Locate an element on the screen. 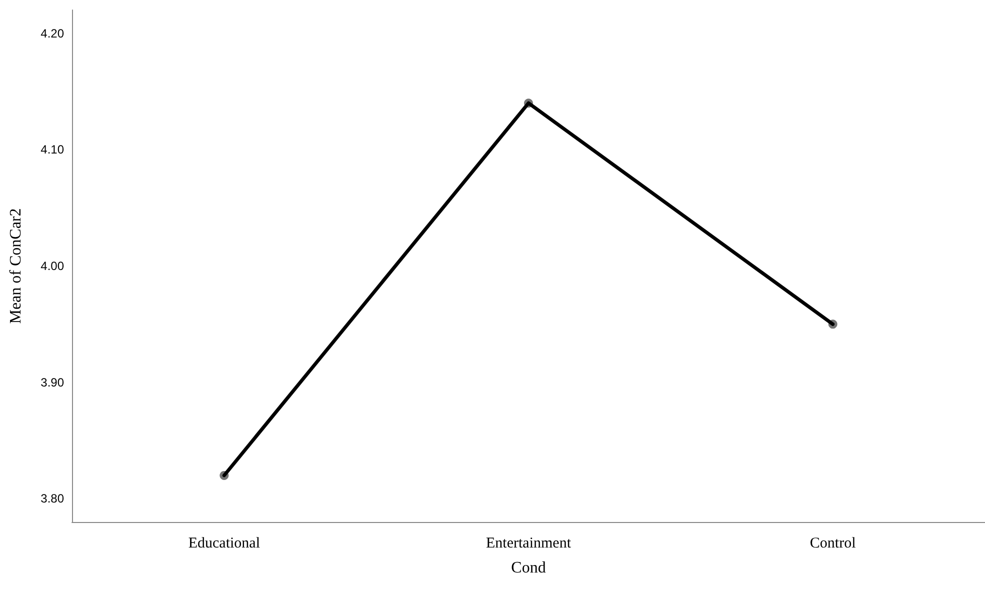 This screenshot has width=985, height=591. x-tick-label: Educational is located at coordinates (224, 544).